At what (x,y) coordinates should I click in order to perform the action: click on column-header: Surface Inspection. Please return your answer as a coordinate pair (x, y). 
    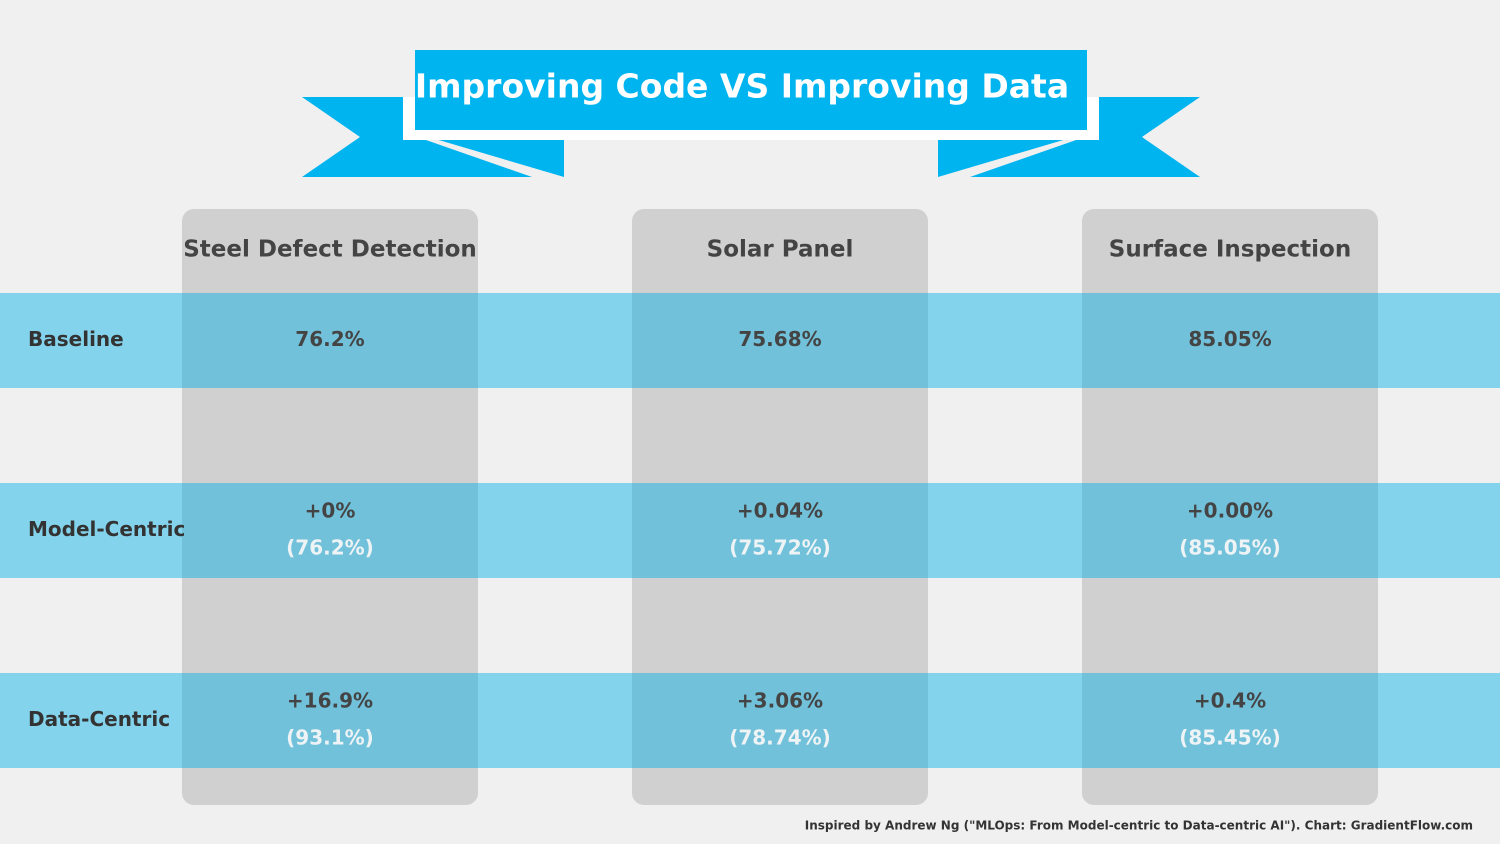
    Looking at the image, I should click on (1230, 250).